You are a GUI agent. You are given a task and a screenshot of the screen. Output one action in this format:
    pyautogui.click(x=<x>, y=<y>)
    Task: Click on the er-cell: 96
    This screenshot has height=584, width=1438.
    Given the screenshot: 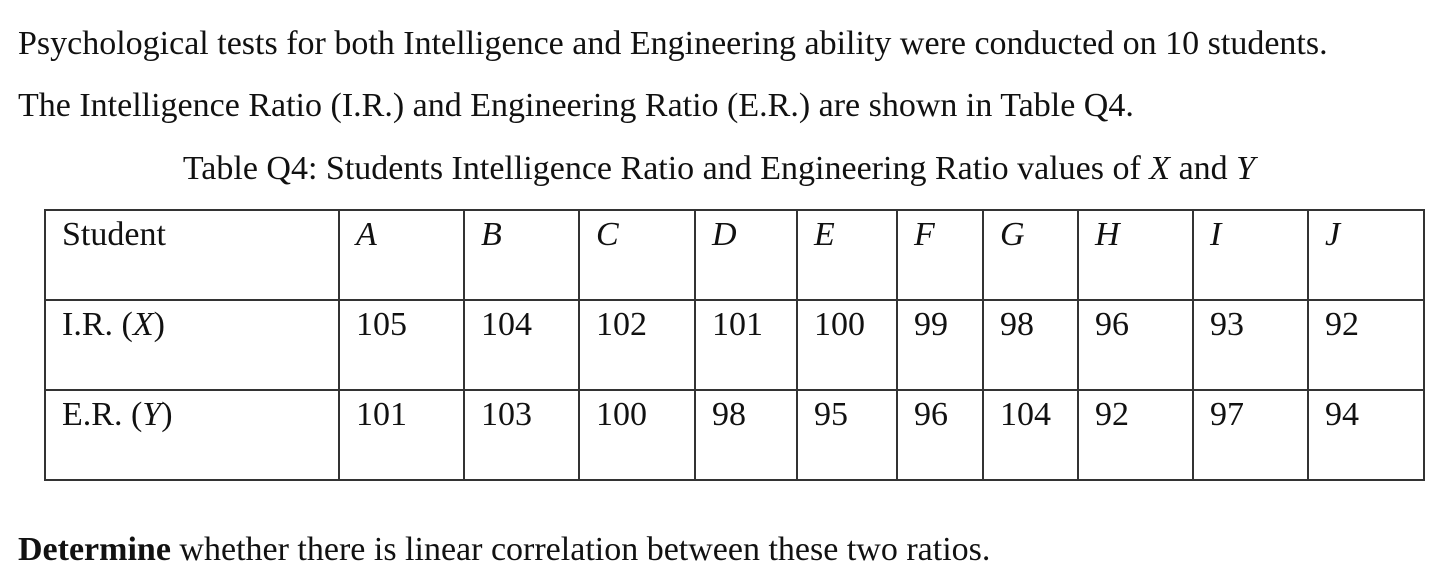 What is the action you would take?
    pyautogui.click(x=940, y=435)
    